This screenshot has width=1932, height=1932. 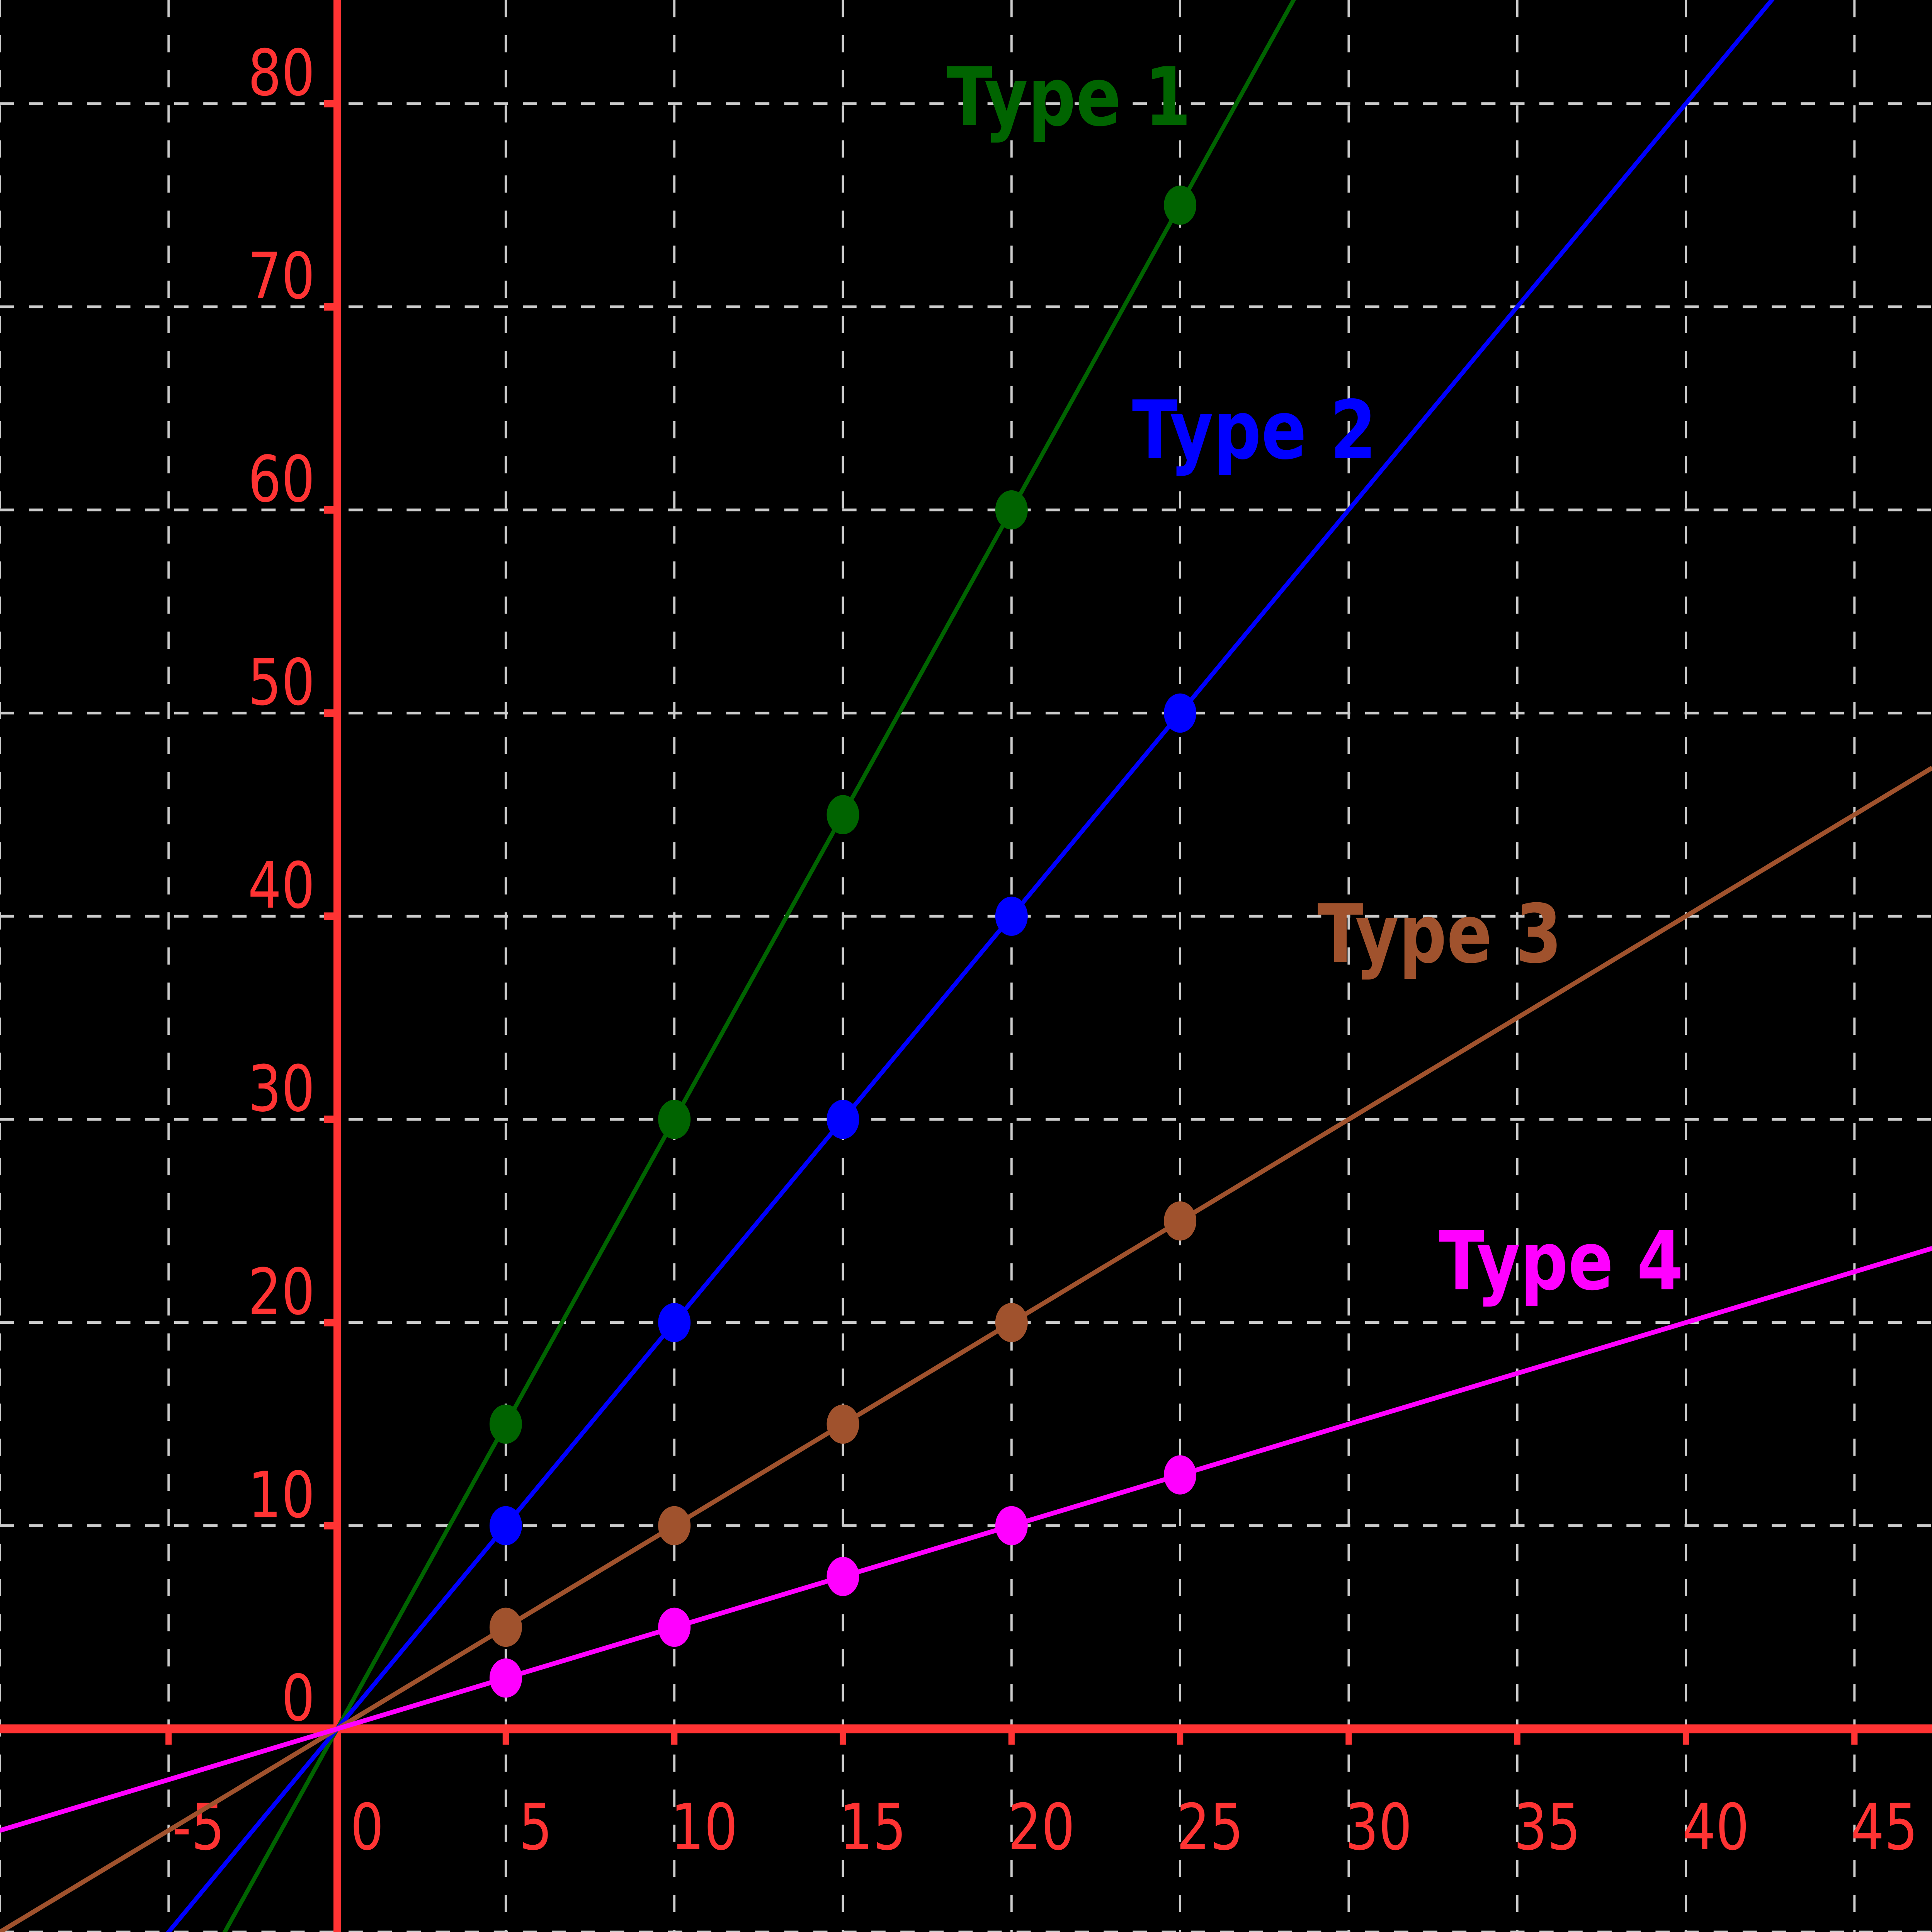 I want to click on y-tick-label: 30, so click(x=282, y=1089).